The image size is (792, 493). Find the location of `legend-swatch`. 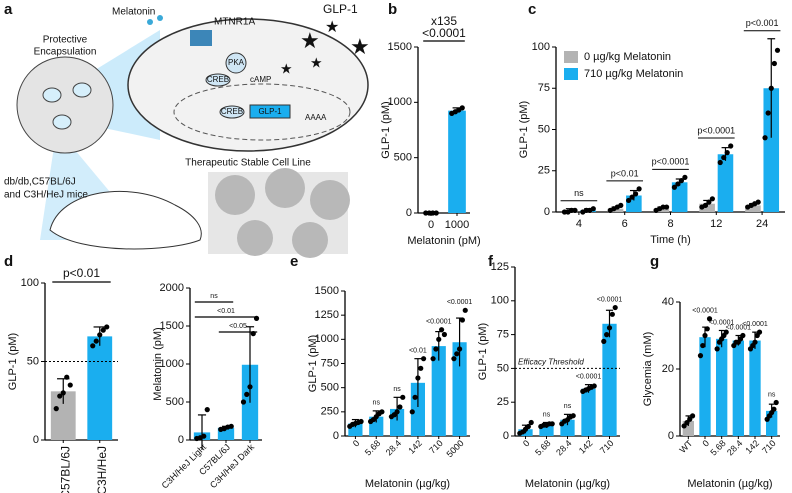

legend-swatch is located at coordinates (571, 74).